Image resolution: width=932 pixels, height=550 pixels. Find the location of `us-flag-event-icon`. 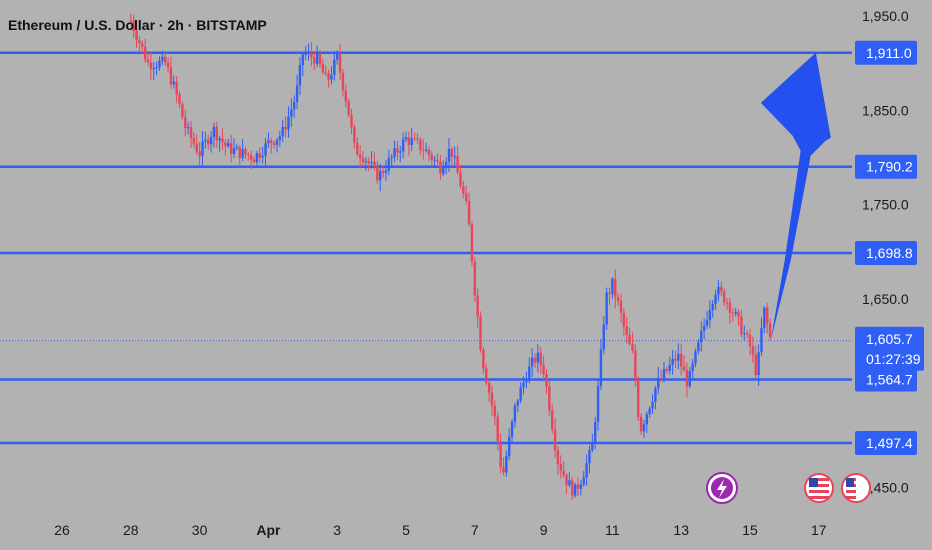

us-flag-event-icon is located at coordinates (819, 488).